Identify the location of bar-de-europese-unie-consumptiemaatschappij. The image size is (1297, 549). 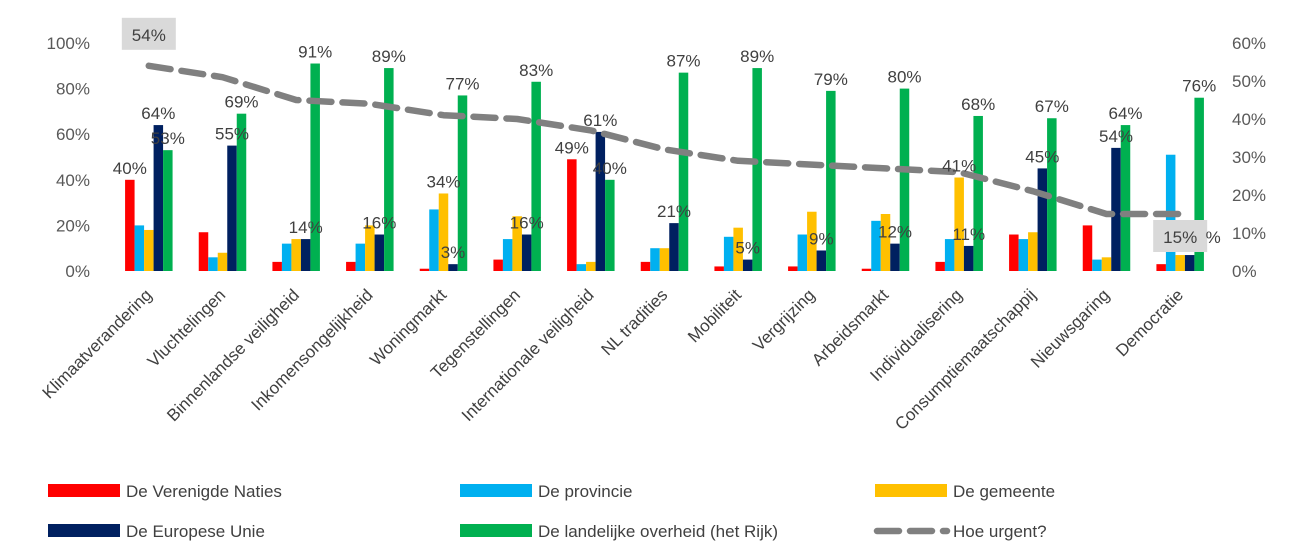
(1042, 219).